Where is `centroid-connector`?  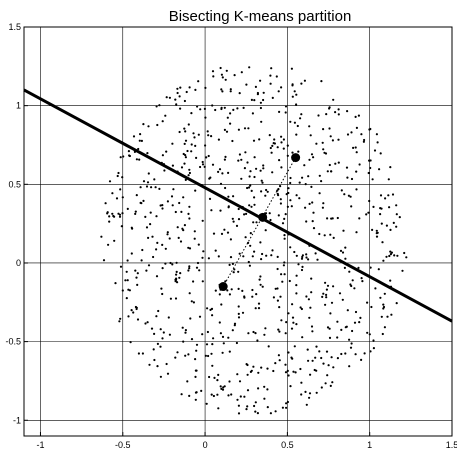
centroid-connector is located at coordinates (259, 222).